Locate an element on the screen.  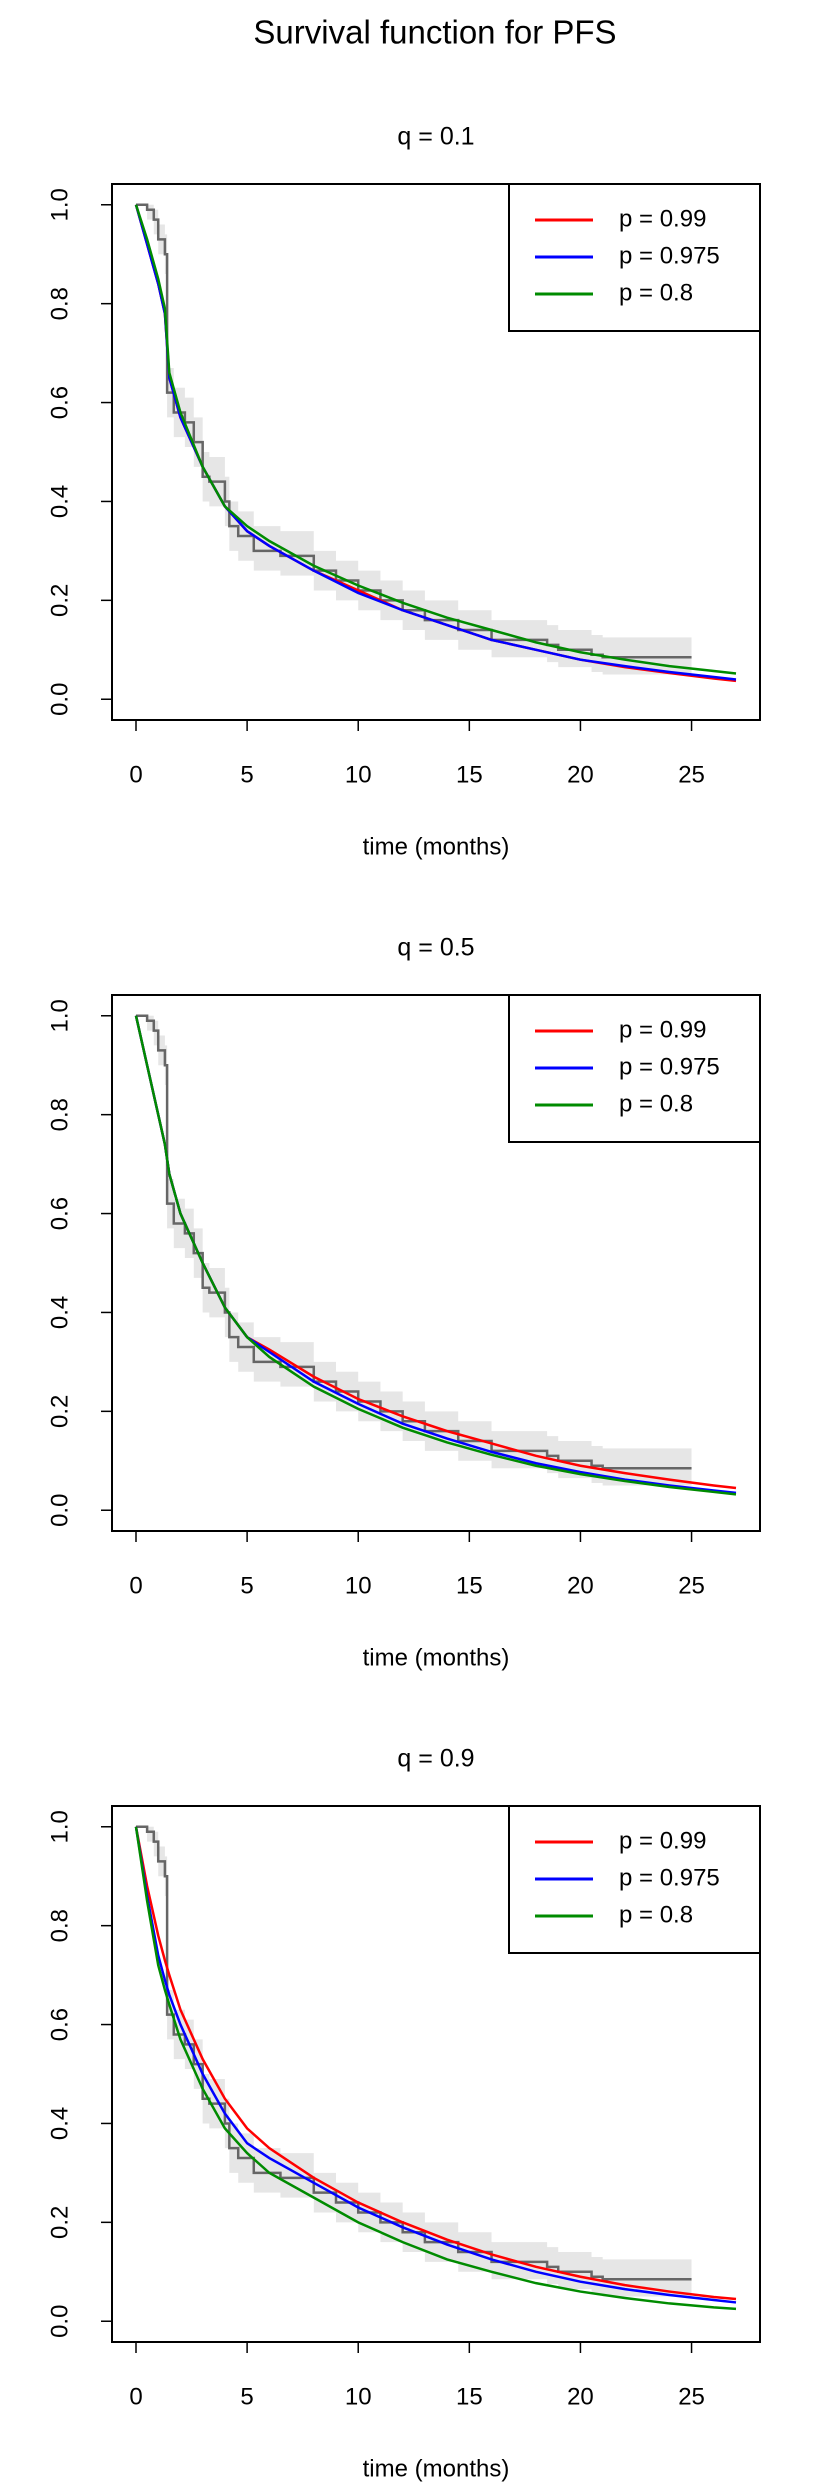
legend-box is located at coordinates (634, 257).